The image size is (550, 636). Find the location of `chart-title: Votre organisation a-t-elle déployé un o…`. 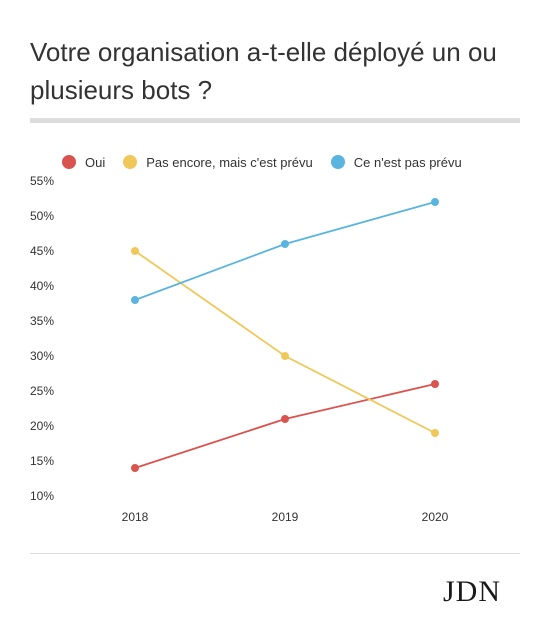

chart-title: Votre organisation a-t-elle déployé un o… is located at coordinates (263, 71).